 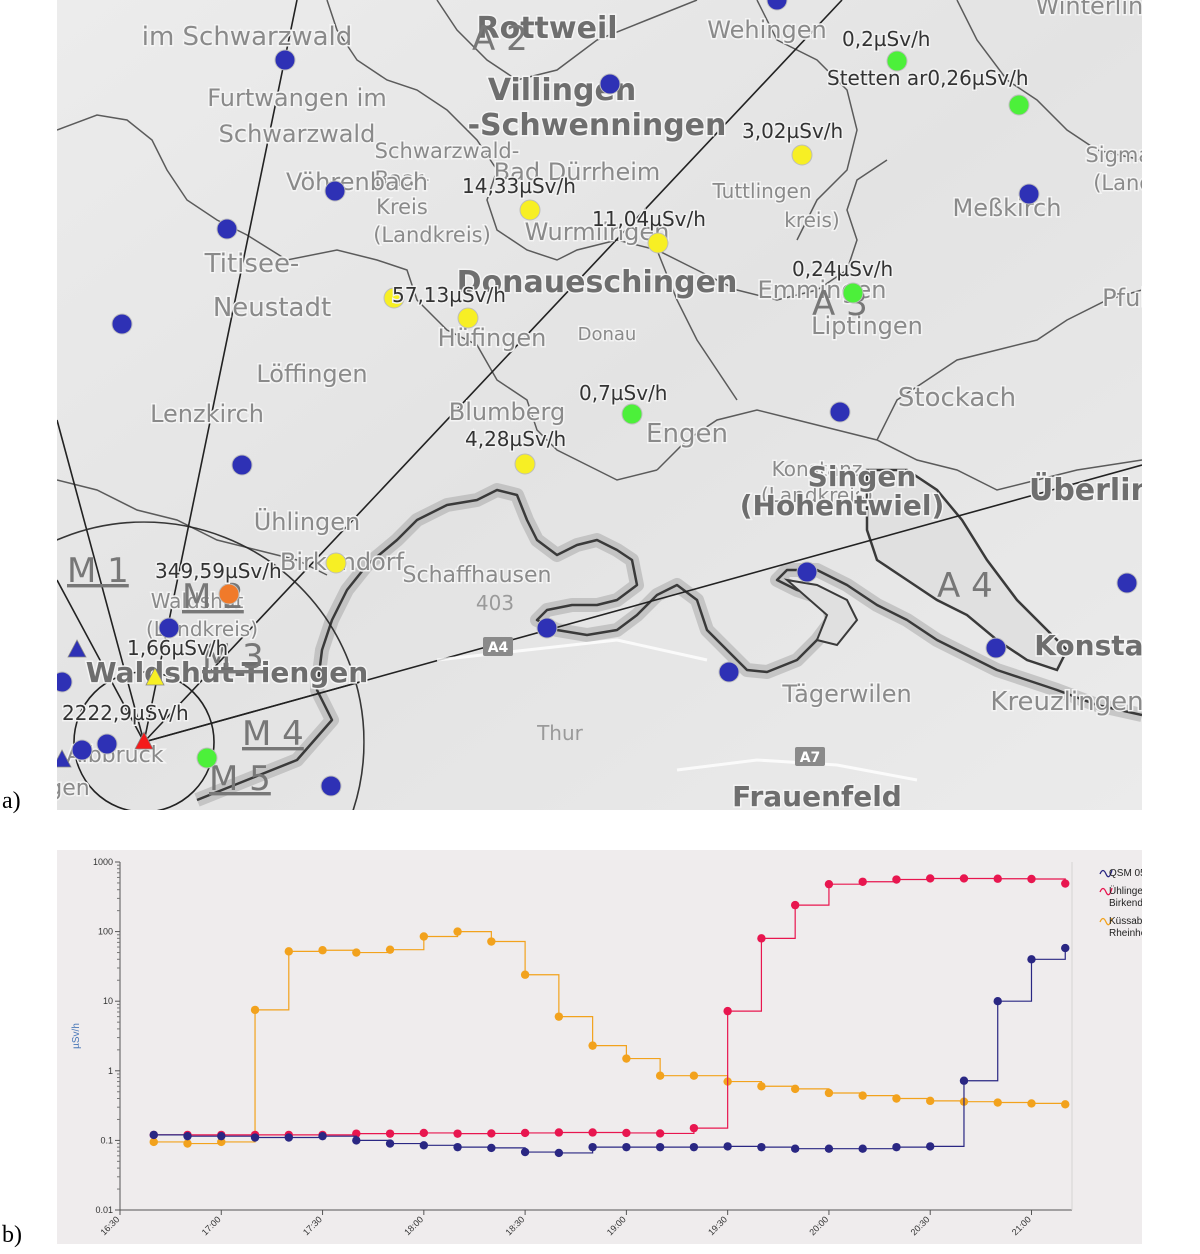 I want to click on station-marker-orange, so click(x=229, y=594).